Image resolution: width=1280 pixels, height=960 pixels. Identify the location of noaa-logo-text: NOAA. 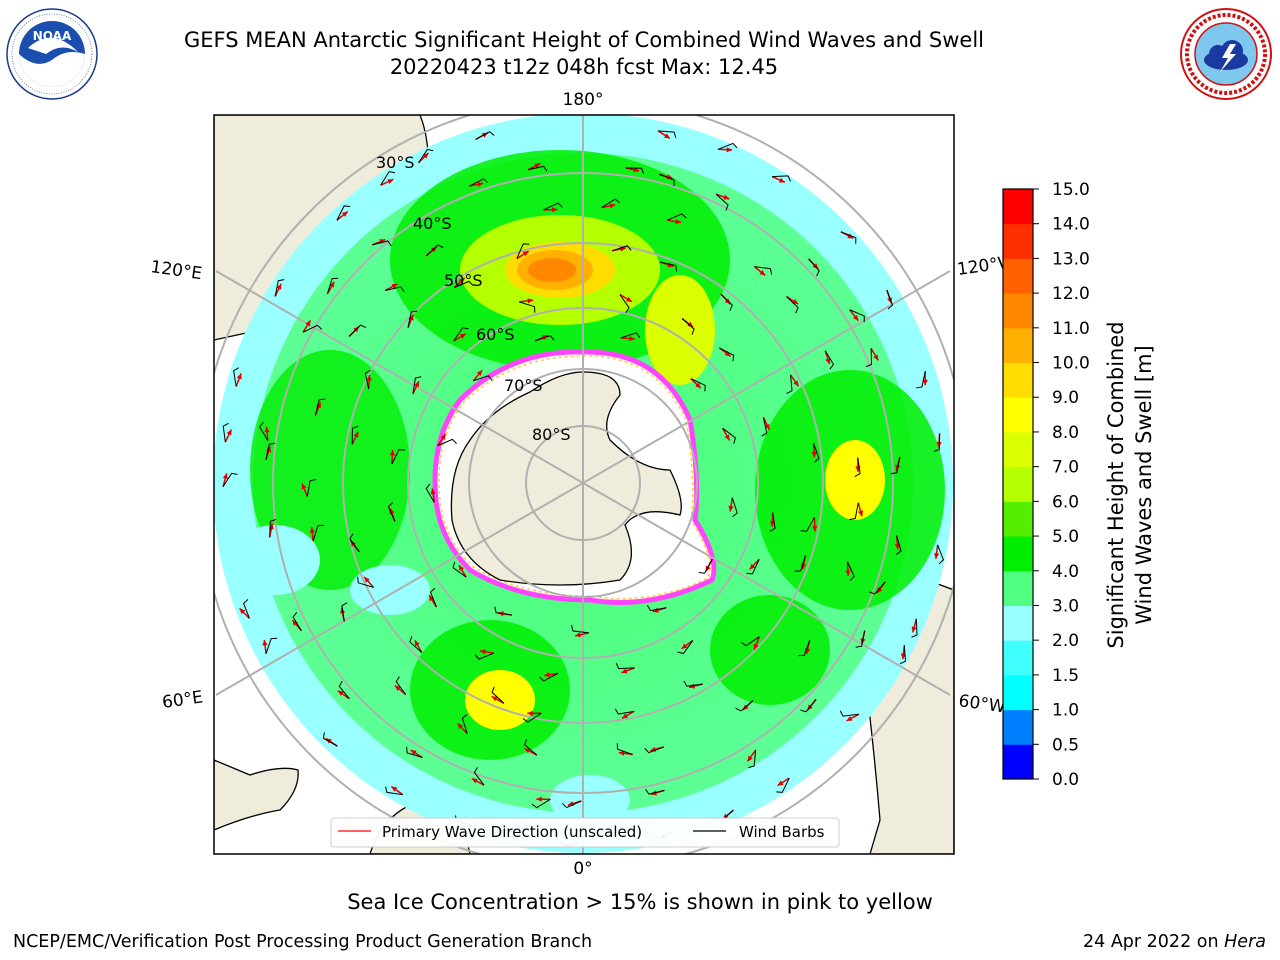
(52, 36).